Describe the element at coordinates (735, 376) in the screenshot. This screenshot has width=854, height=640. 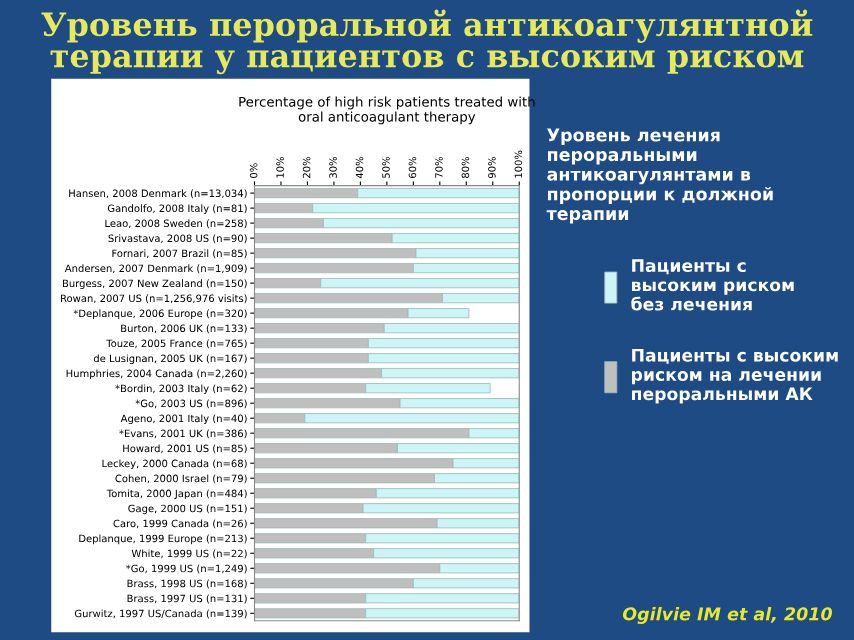
I see `legend-label: Пациенты с высоким риском на лечении пероральными АК` at that location.